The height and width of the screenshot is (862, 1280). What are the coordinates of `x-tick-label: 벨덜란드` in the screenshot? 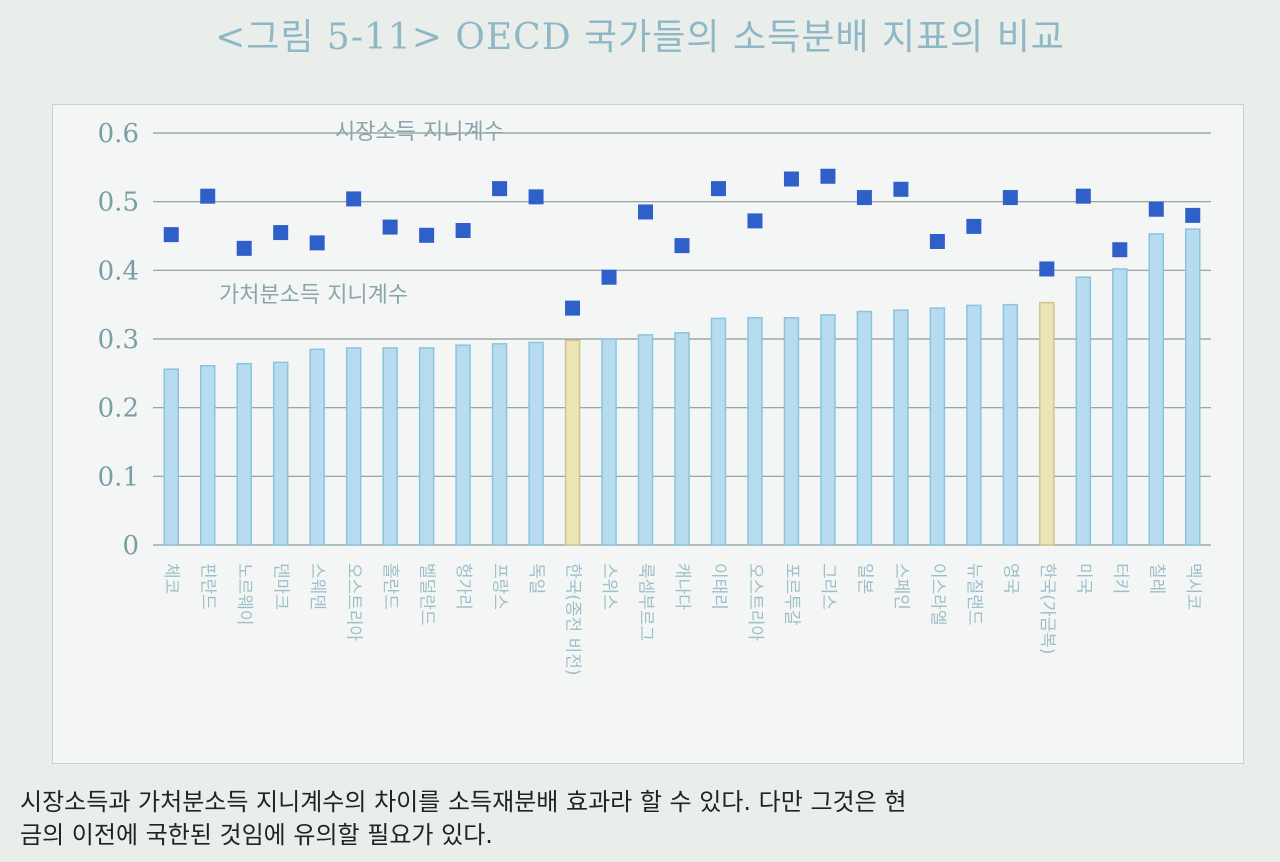 It's located at (427, 594).